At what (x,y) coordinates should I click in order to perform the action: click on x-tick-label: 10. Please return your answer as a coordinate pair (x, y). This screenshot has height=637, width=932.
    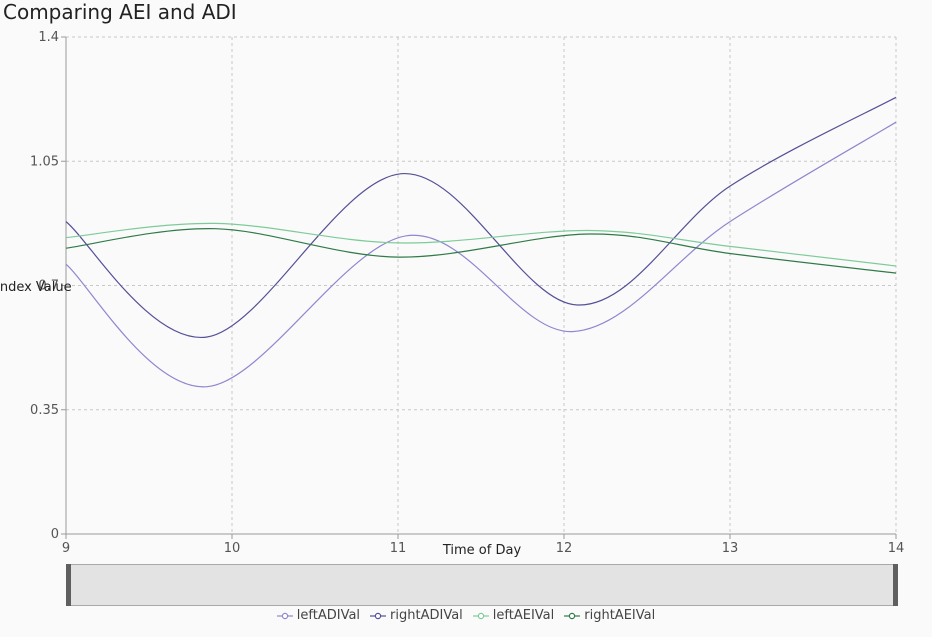
    Looking at the image, I should click on (232, 548).